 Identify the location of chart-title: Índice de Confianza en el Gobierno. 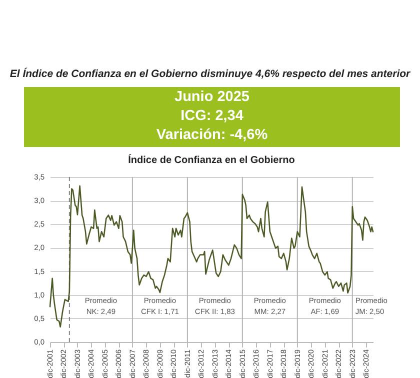
(211, 160).